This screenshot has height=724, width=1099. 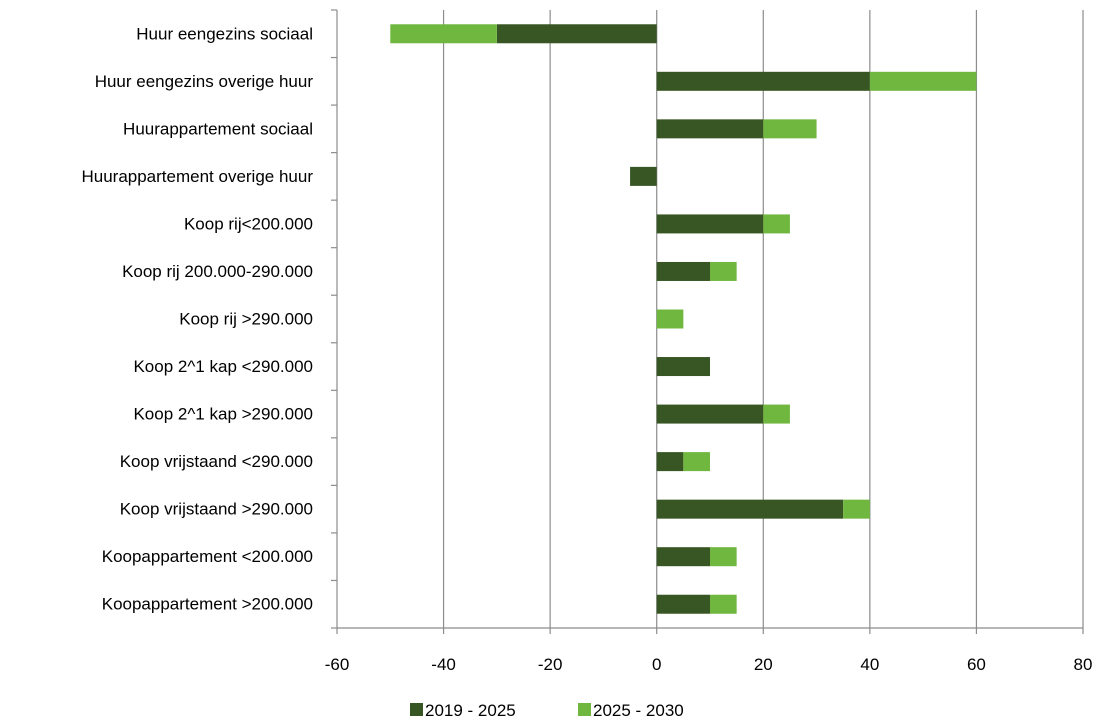 I want to click on category-label: Koop vrijstaand >290.000, so click(x=216, y=509).